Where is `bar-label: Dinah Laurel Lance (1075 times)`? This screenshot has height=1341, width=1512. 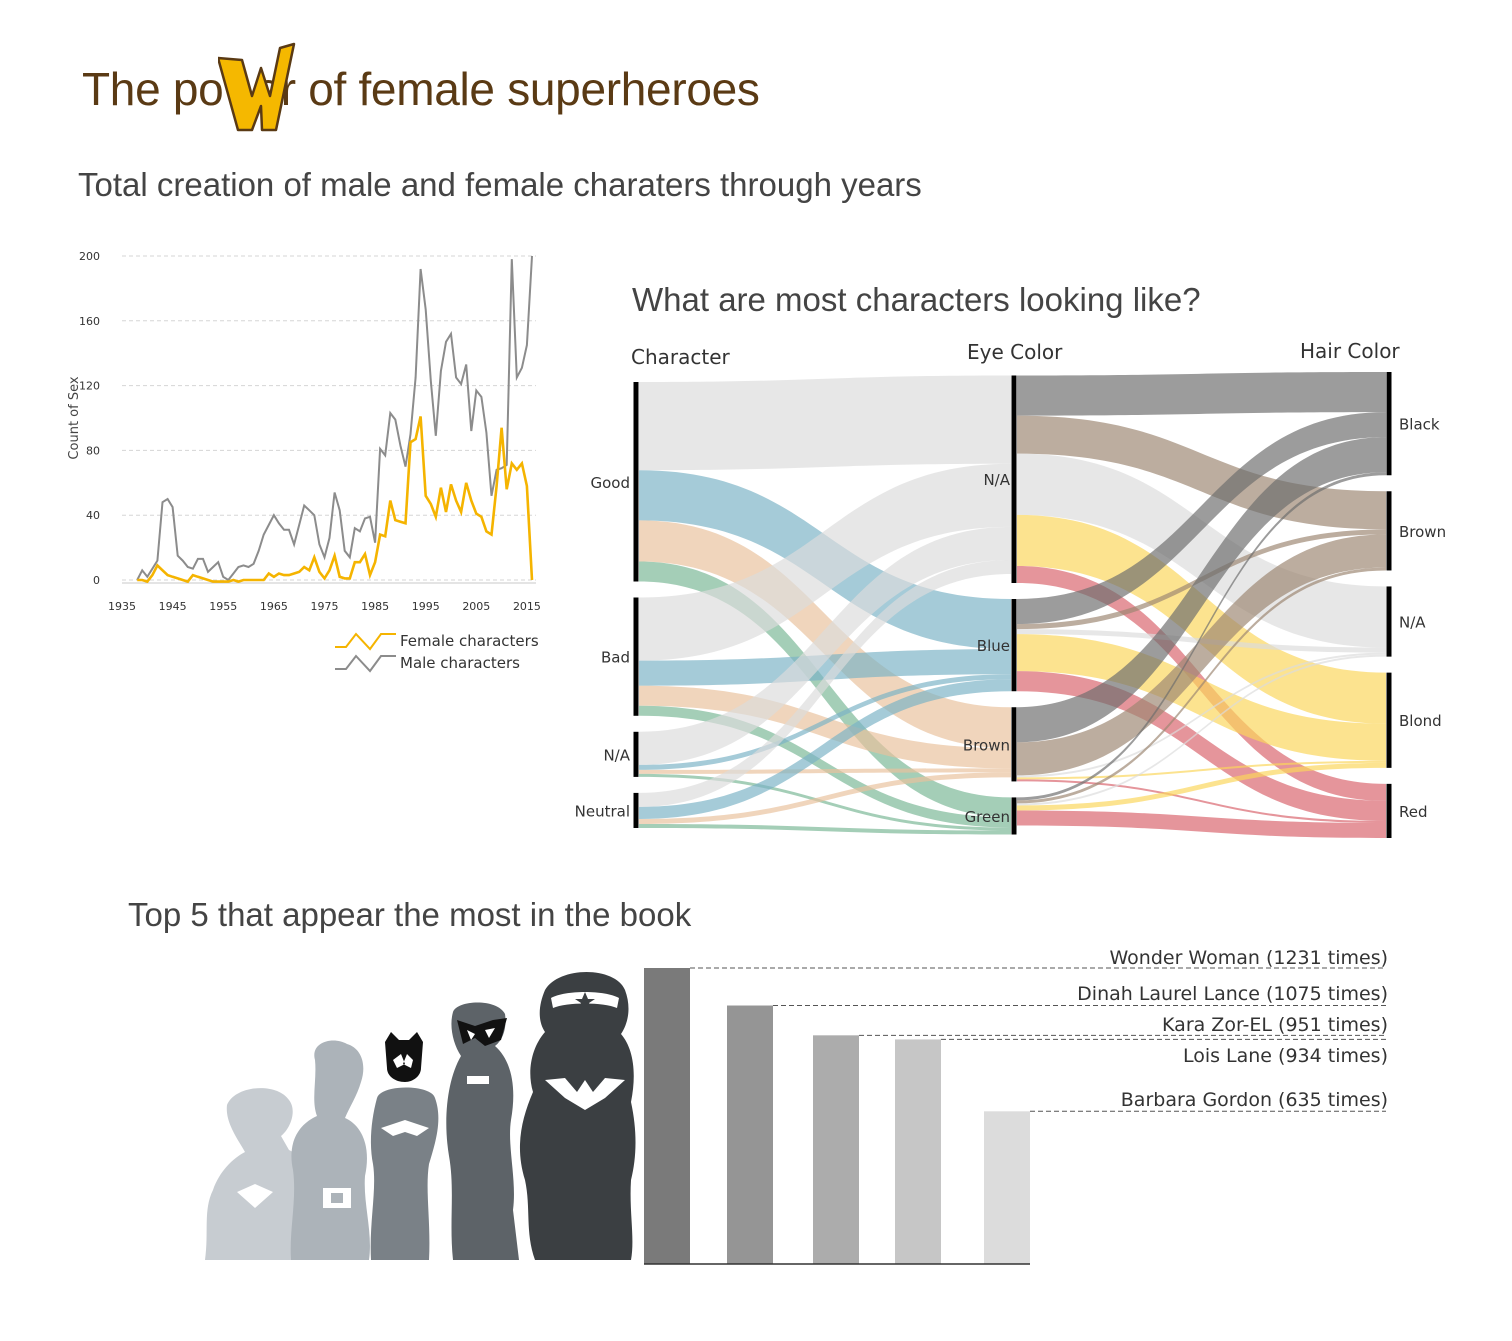 bar-label: Dinah Laurel Lance (1075 times) is located at coordinates (1232, 994).